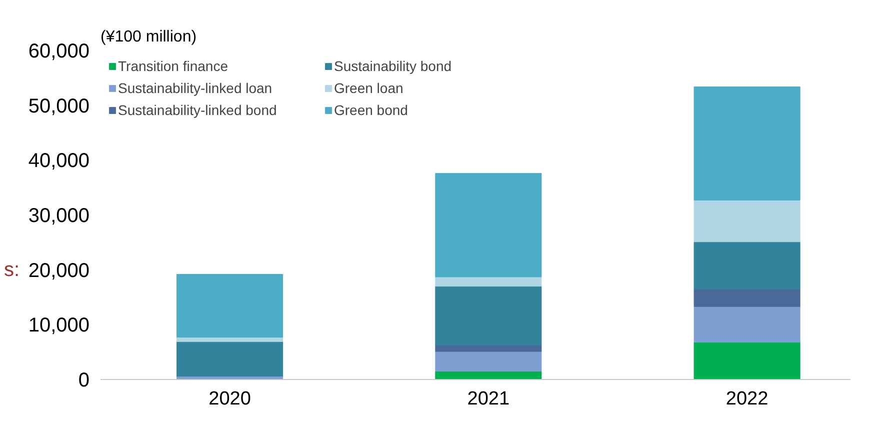  I want to click on y-tick-label: 0, so click(84, 381).